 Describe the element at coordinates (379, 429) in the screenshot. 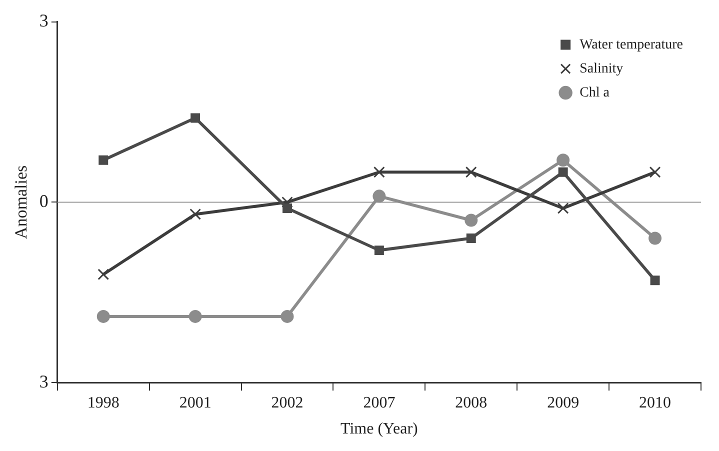

I see `x-axis-title: Time (Year)` at that location.